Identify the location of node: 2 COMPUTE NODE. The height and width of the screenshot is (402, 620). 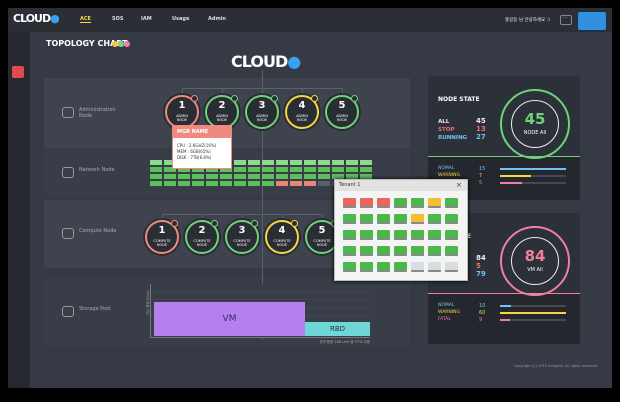
(202, 237).